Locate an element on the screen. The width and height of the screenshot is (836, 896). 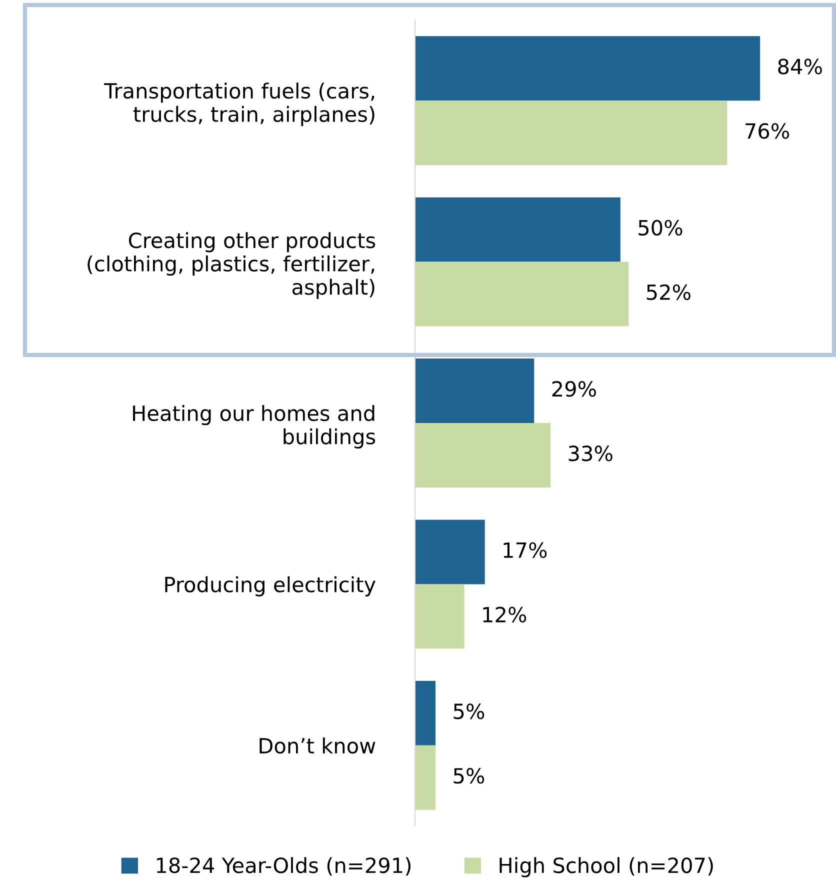
legend-label: 18-24 Year-Olds (n=291) is located at coordinates (283, 866).